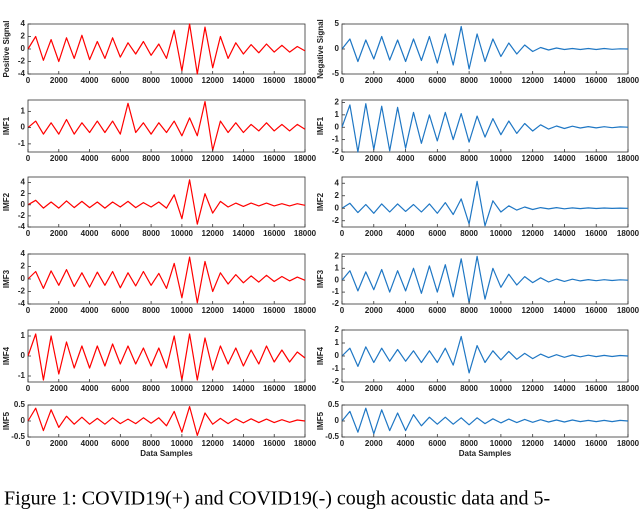 The height and width of the screenshot is (528, 640). What do you see at coordinates (320, 201) in the screenshot?
I see `y-axis-label: IMF2` at bounding box center [320, 201].